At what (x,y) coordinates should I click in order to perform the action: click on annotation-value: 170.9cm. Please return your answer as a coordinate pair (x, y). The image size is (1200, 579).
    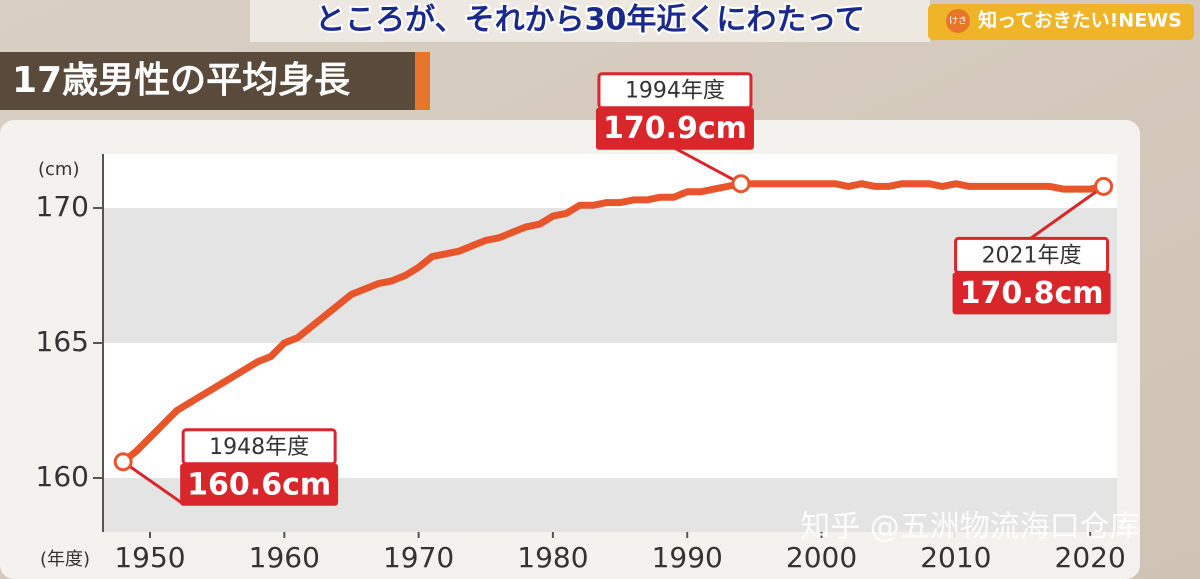
    Looking at the image, I should click on (675, 128).